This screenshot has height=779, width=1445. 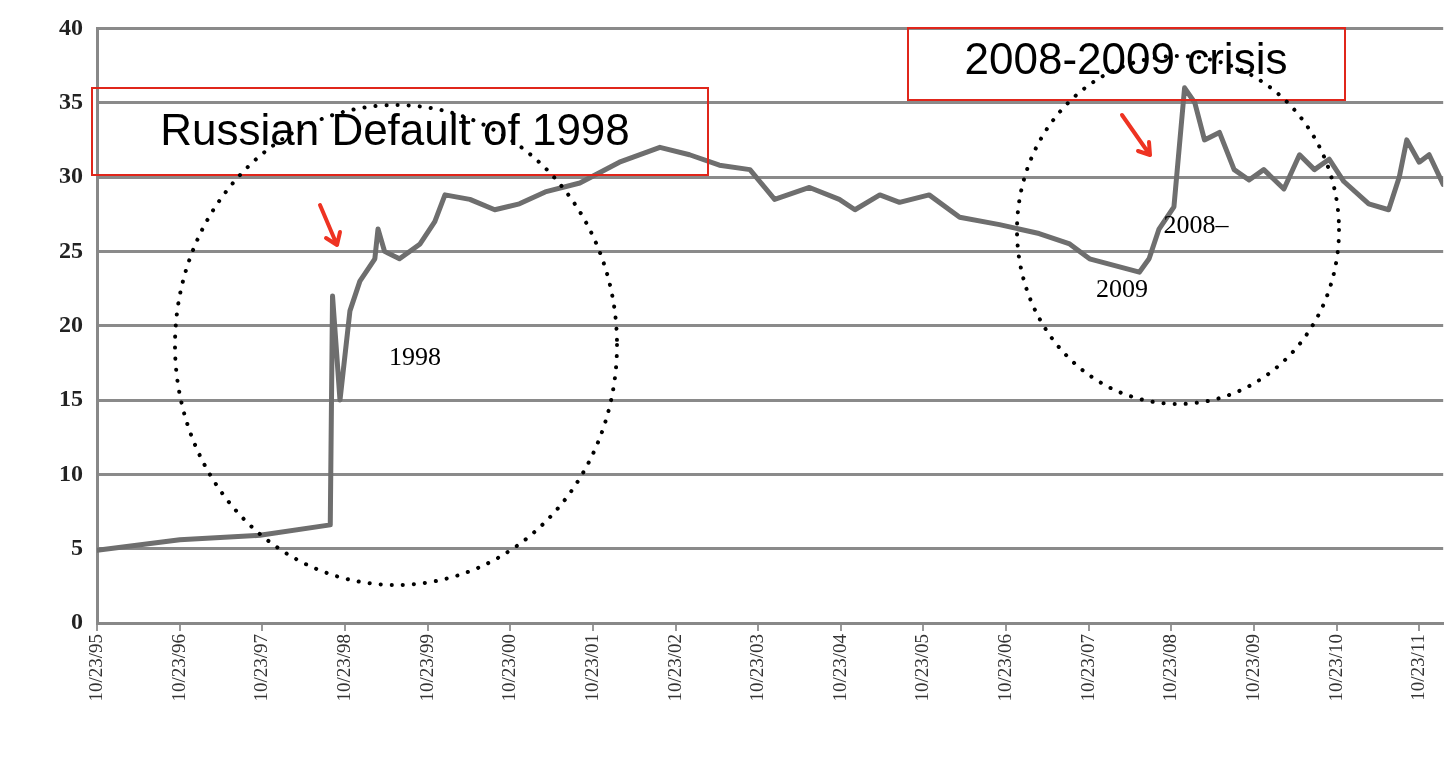 What do you see at coordinates (1335, 668) in the screenshot?
I see `x-tick-label: 10/23/10` at bounding box center [1335, 668].